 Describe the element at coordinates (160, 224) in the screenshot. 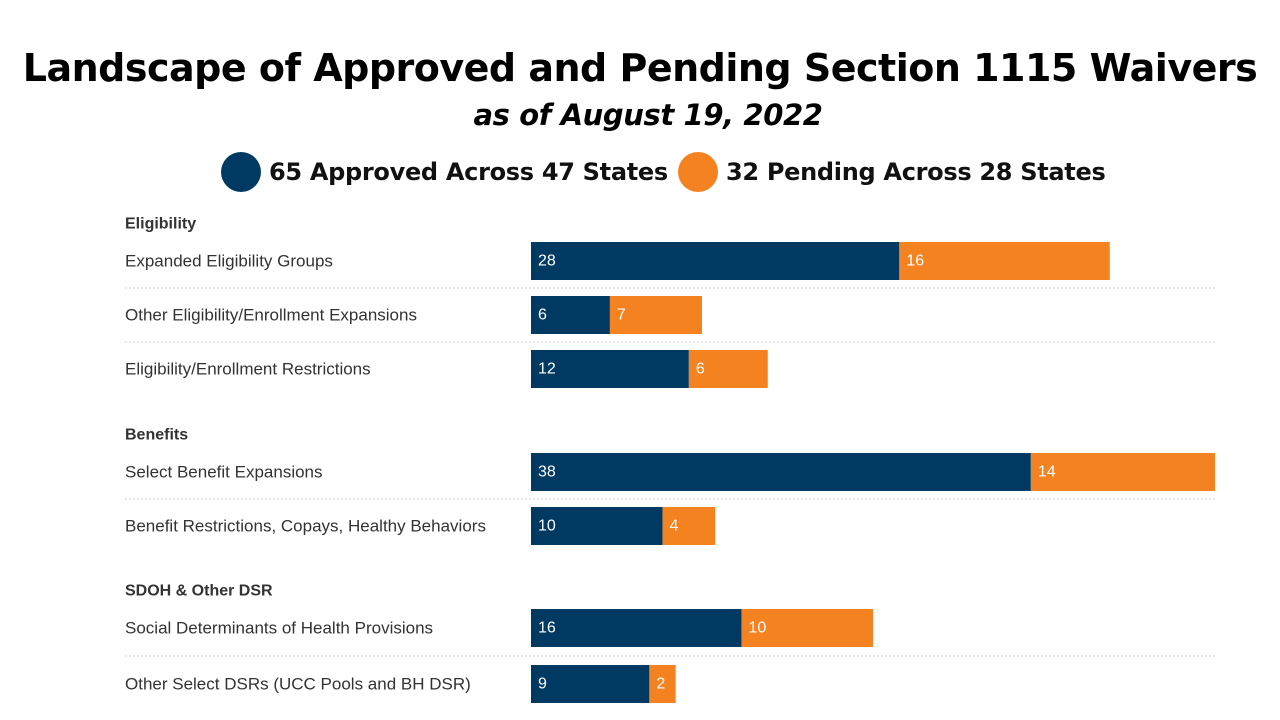

I see `group-header: Eligibility` at that location.